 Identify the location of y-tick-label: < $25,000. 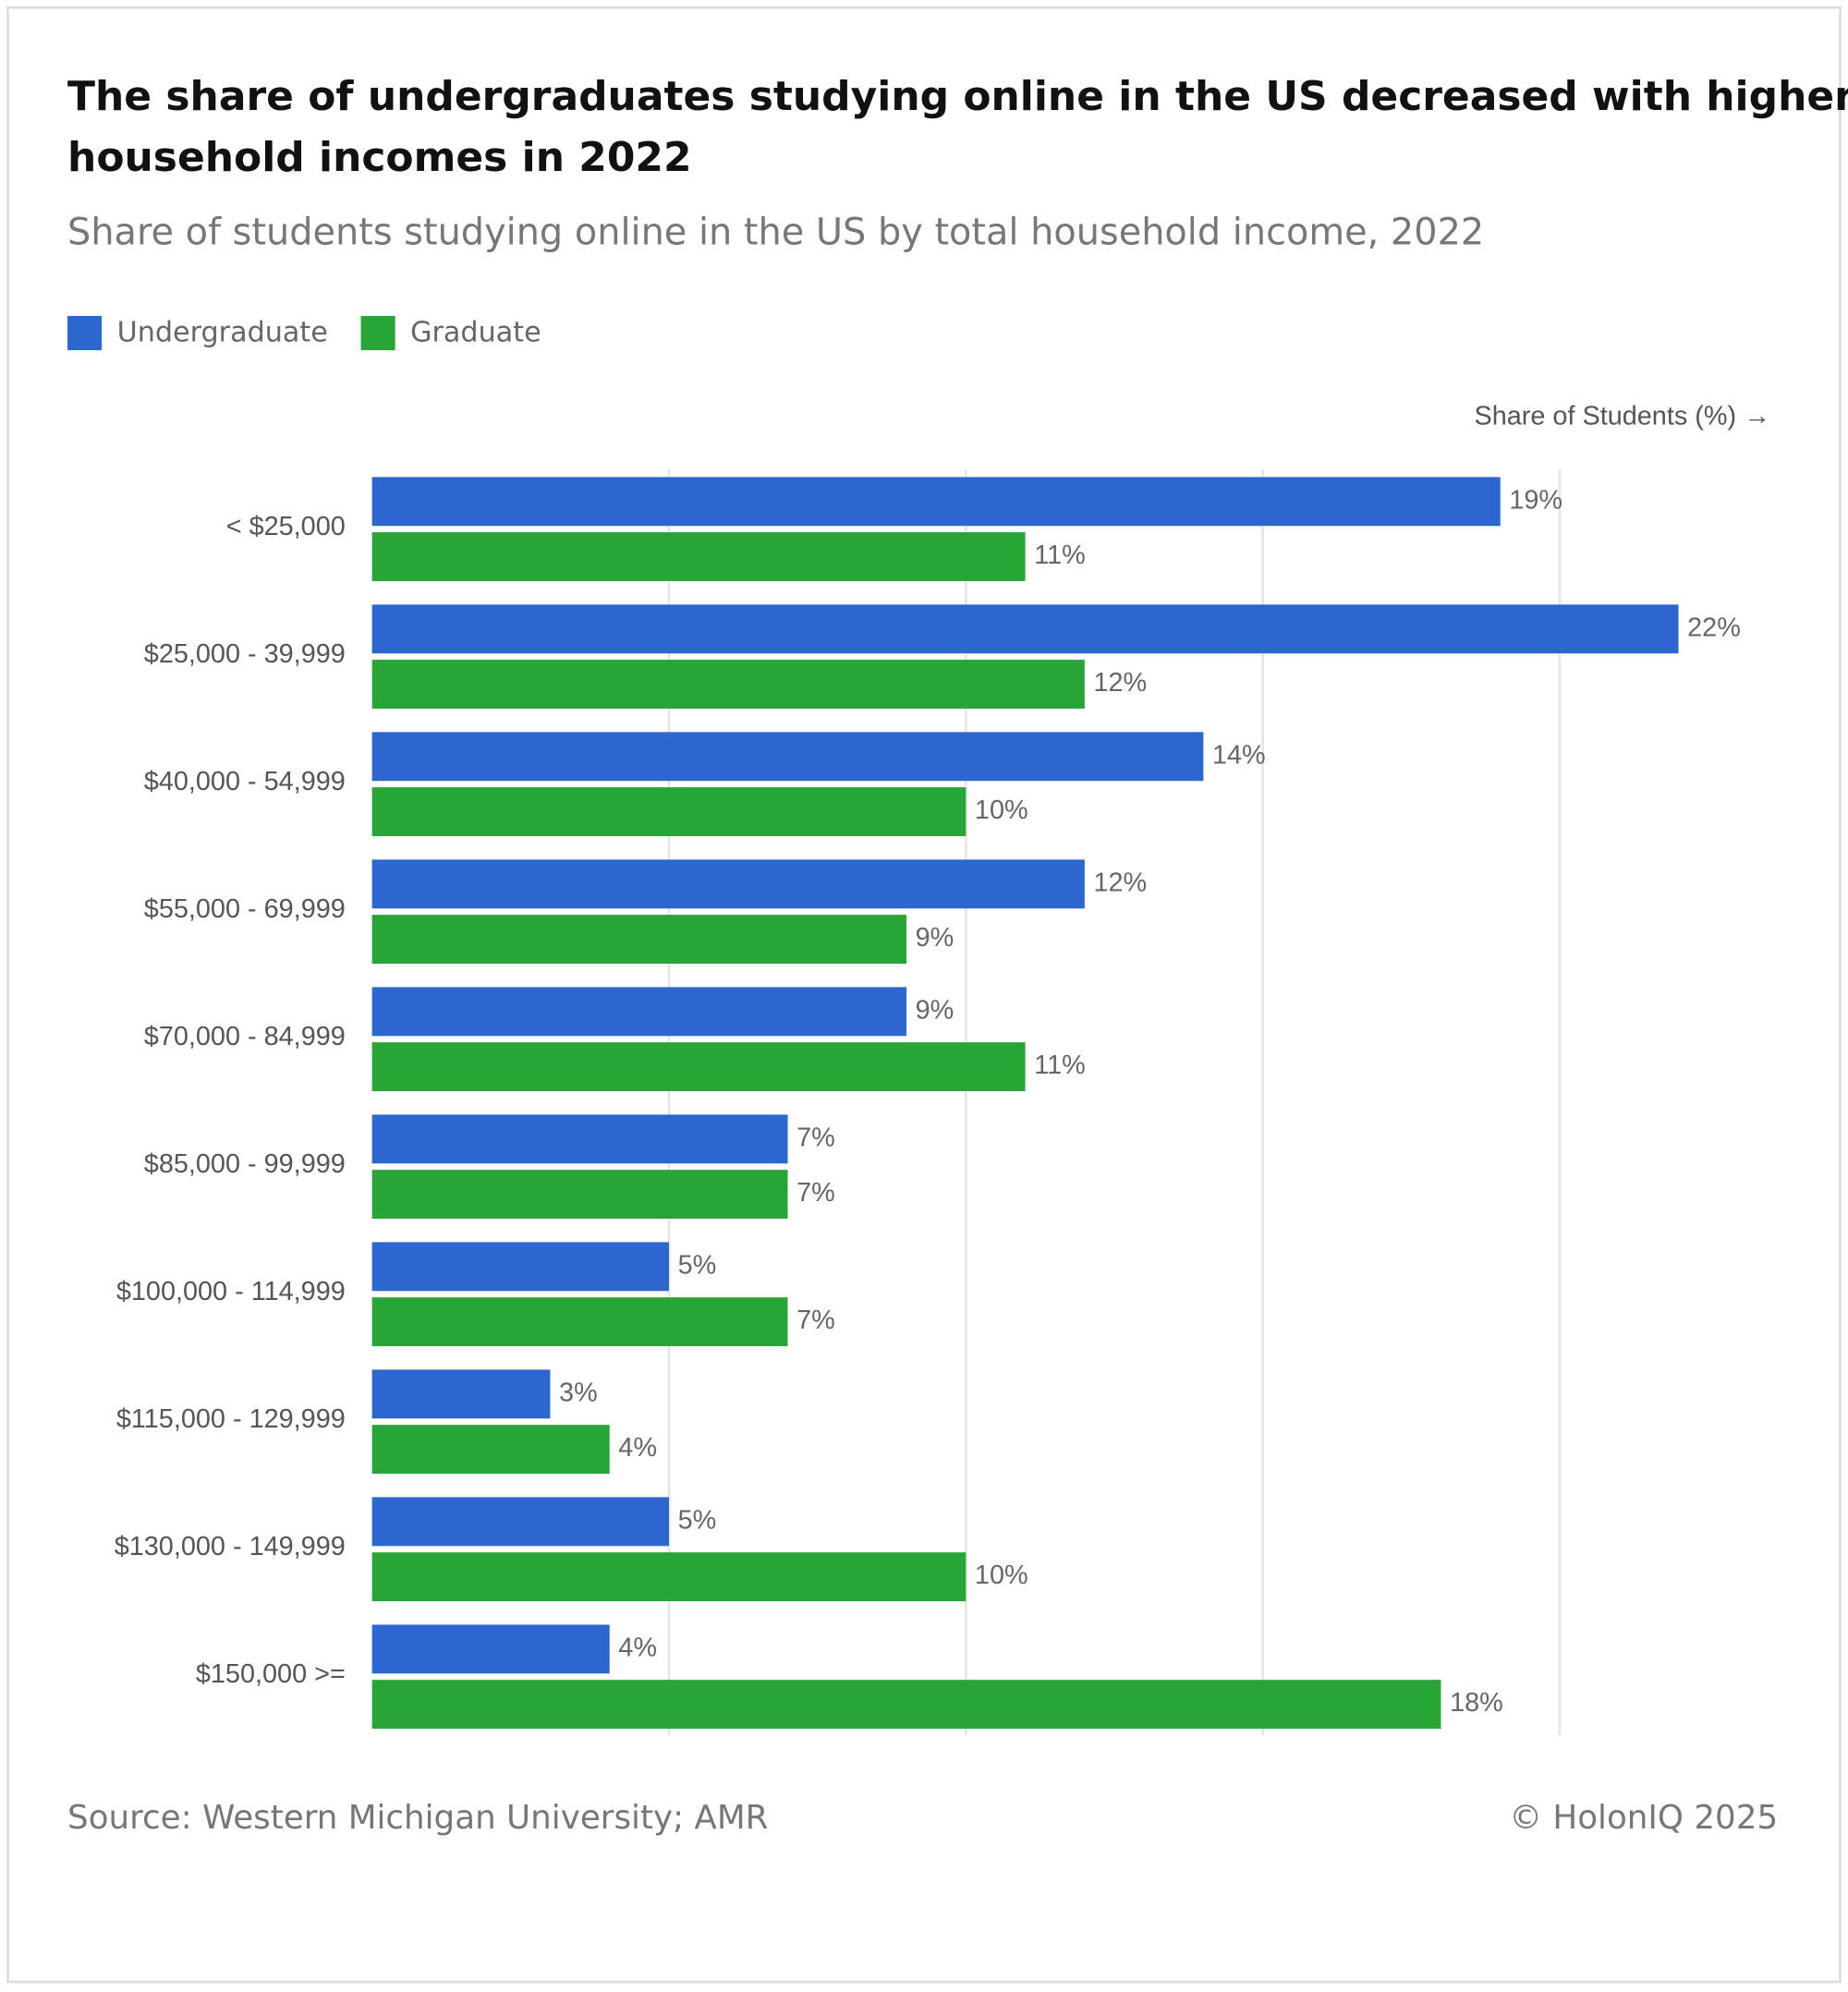
(286, 526).